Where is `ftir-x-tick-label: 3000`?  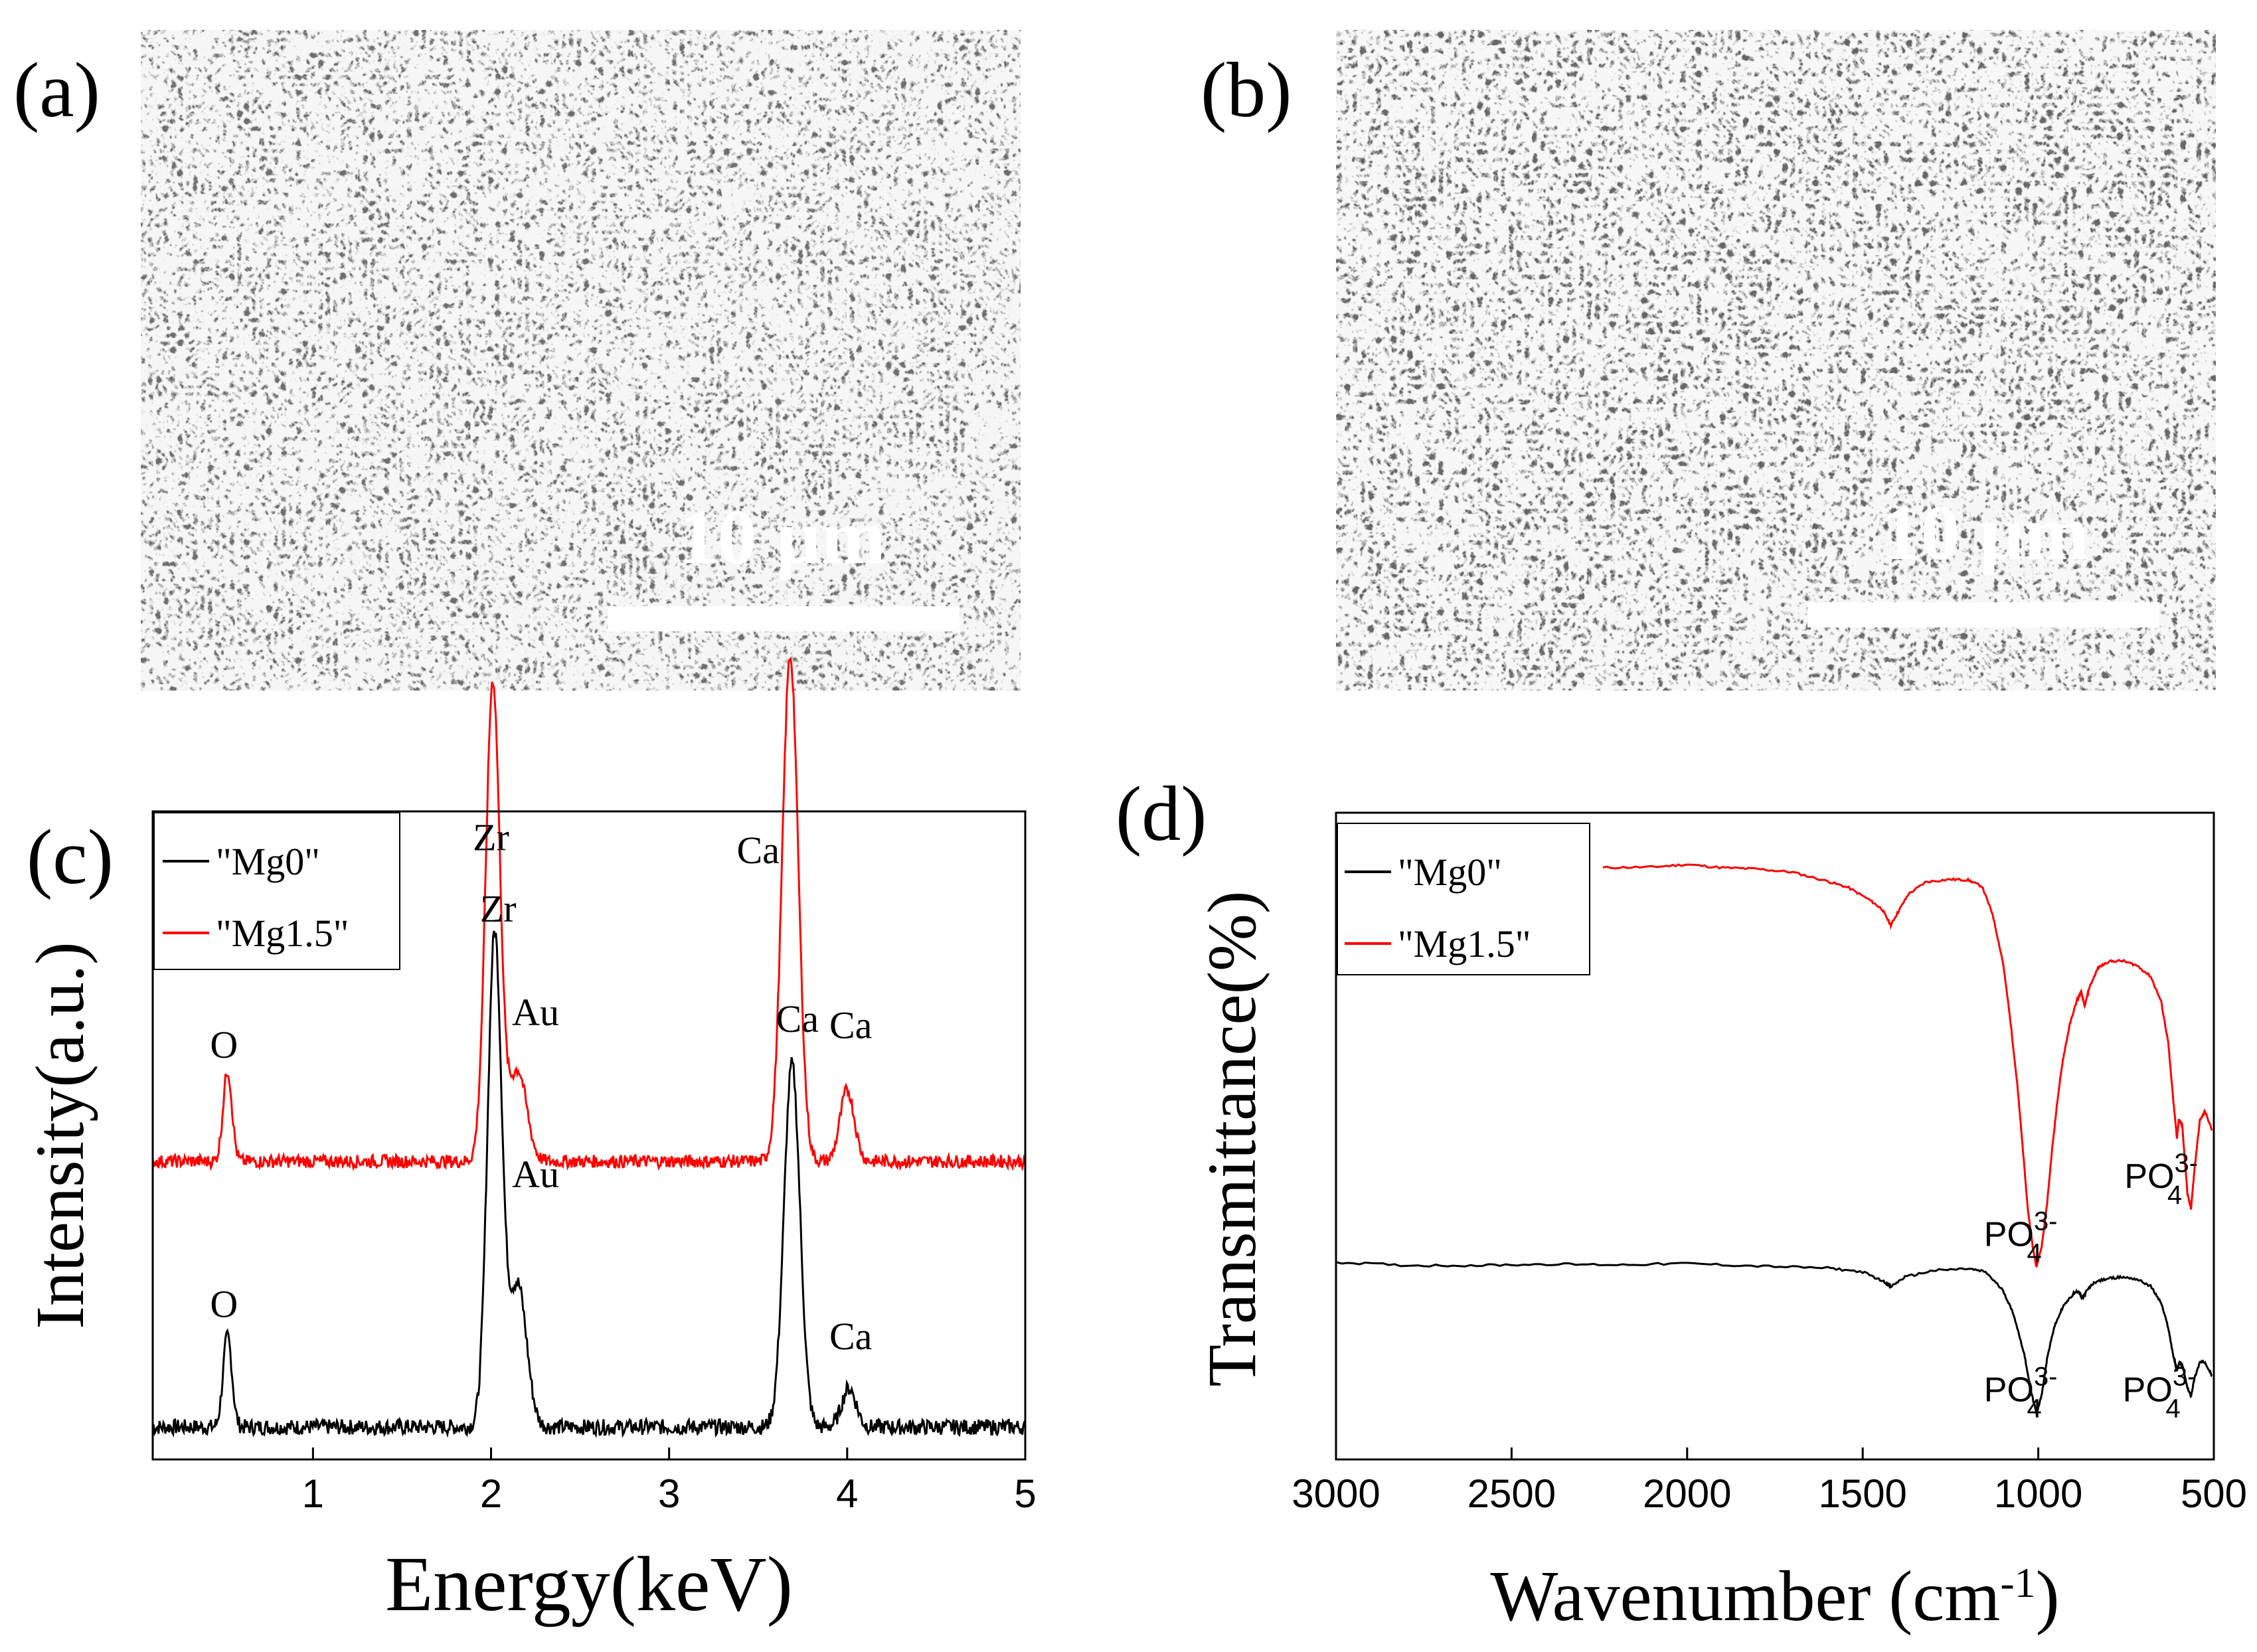
ftir-x-tick-label: 3000 is located at coordinates (1336, 1493).